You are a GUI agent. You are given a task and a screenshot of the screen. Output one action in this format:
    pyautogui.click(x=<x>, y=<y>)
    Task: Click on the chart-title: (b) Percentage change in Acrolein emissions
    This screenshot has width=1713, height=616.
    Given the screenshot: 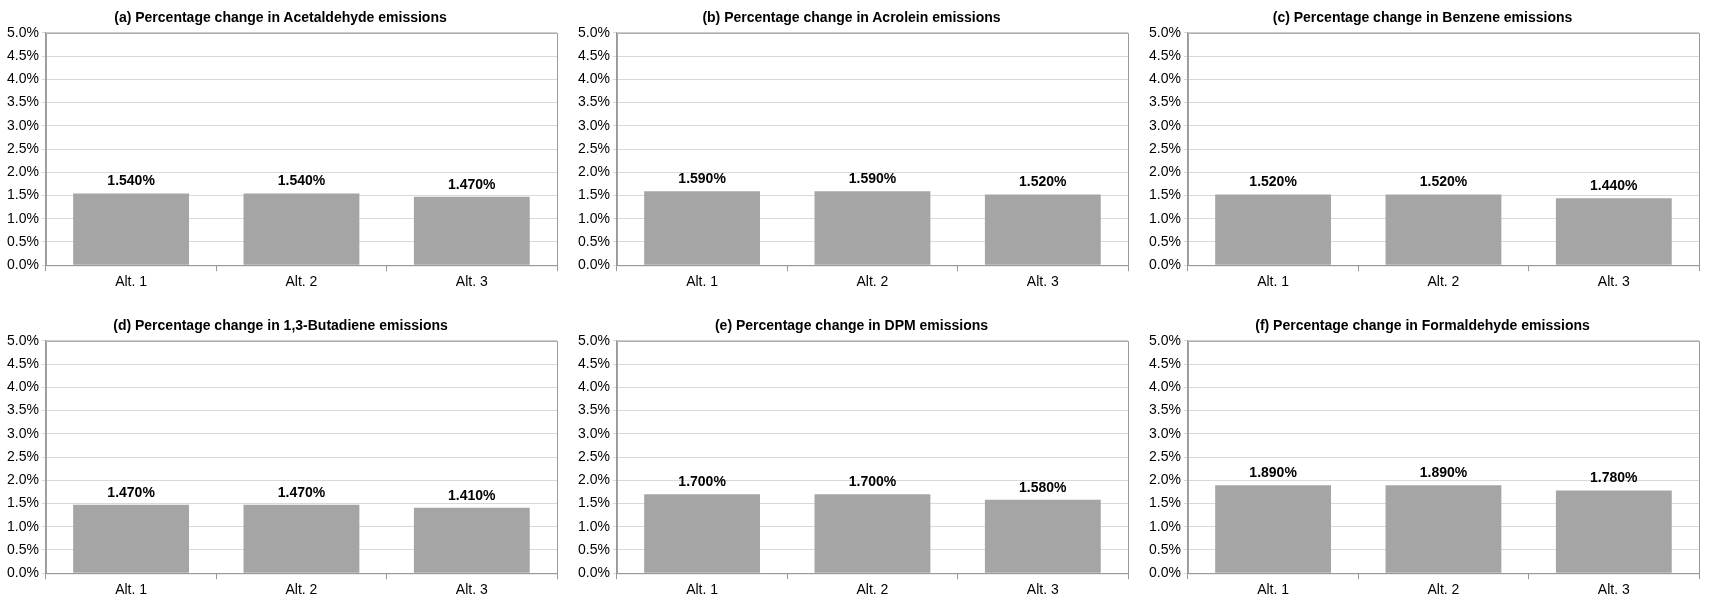 What is the action you would take?
    pyautogui.click(x=851, y=17)
    